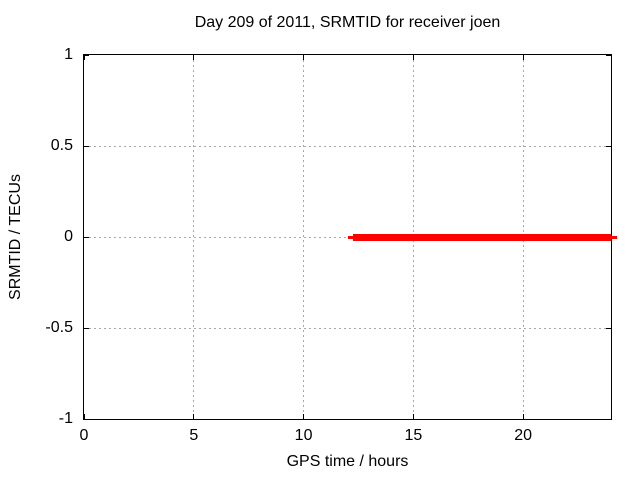  Describe the element at coordinates (65, 418) in the screenshot. I see `y-tick-label: -1` at that location.